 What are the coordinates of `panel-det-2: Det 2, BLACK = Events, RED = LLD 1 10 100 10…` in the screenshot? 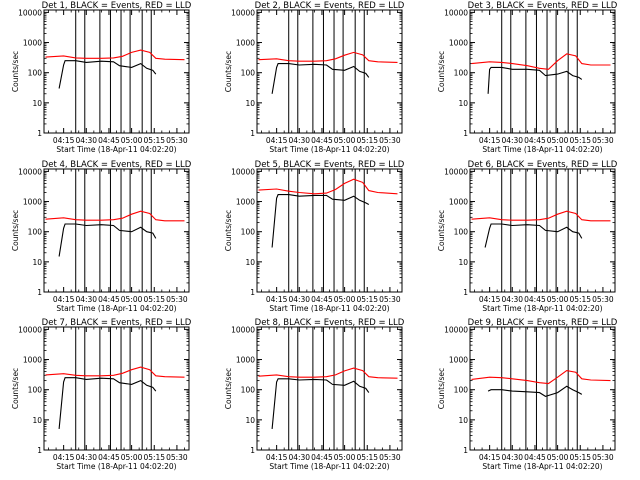 It's located at (314, 77).